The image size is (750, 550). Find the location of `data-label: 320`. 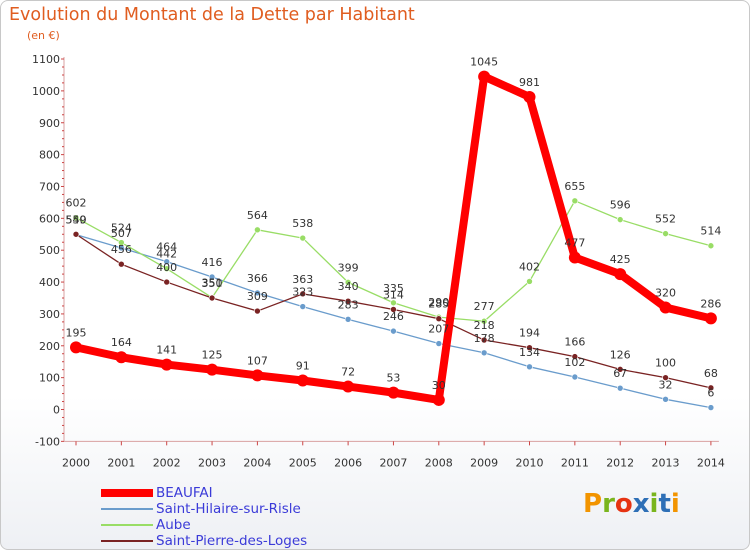

data-label: 320 is located at coordinates (665, 293).